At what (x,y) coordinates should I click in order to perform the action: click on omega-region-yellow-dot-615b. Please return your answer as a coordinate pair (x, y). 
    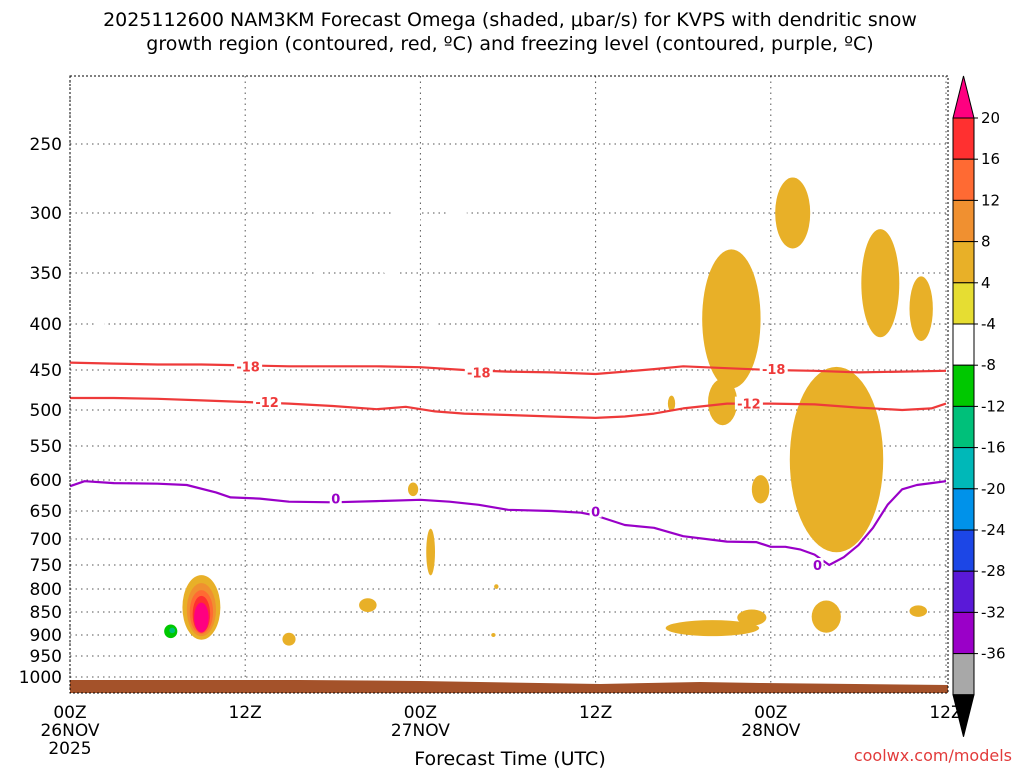
    Looking at the image, I should click on (760, 489).